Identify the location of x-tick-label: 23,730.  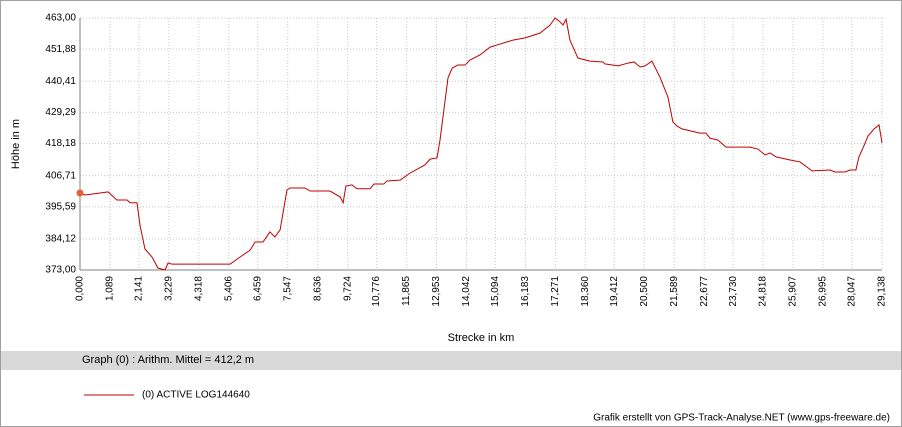
(733, 291).